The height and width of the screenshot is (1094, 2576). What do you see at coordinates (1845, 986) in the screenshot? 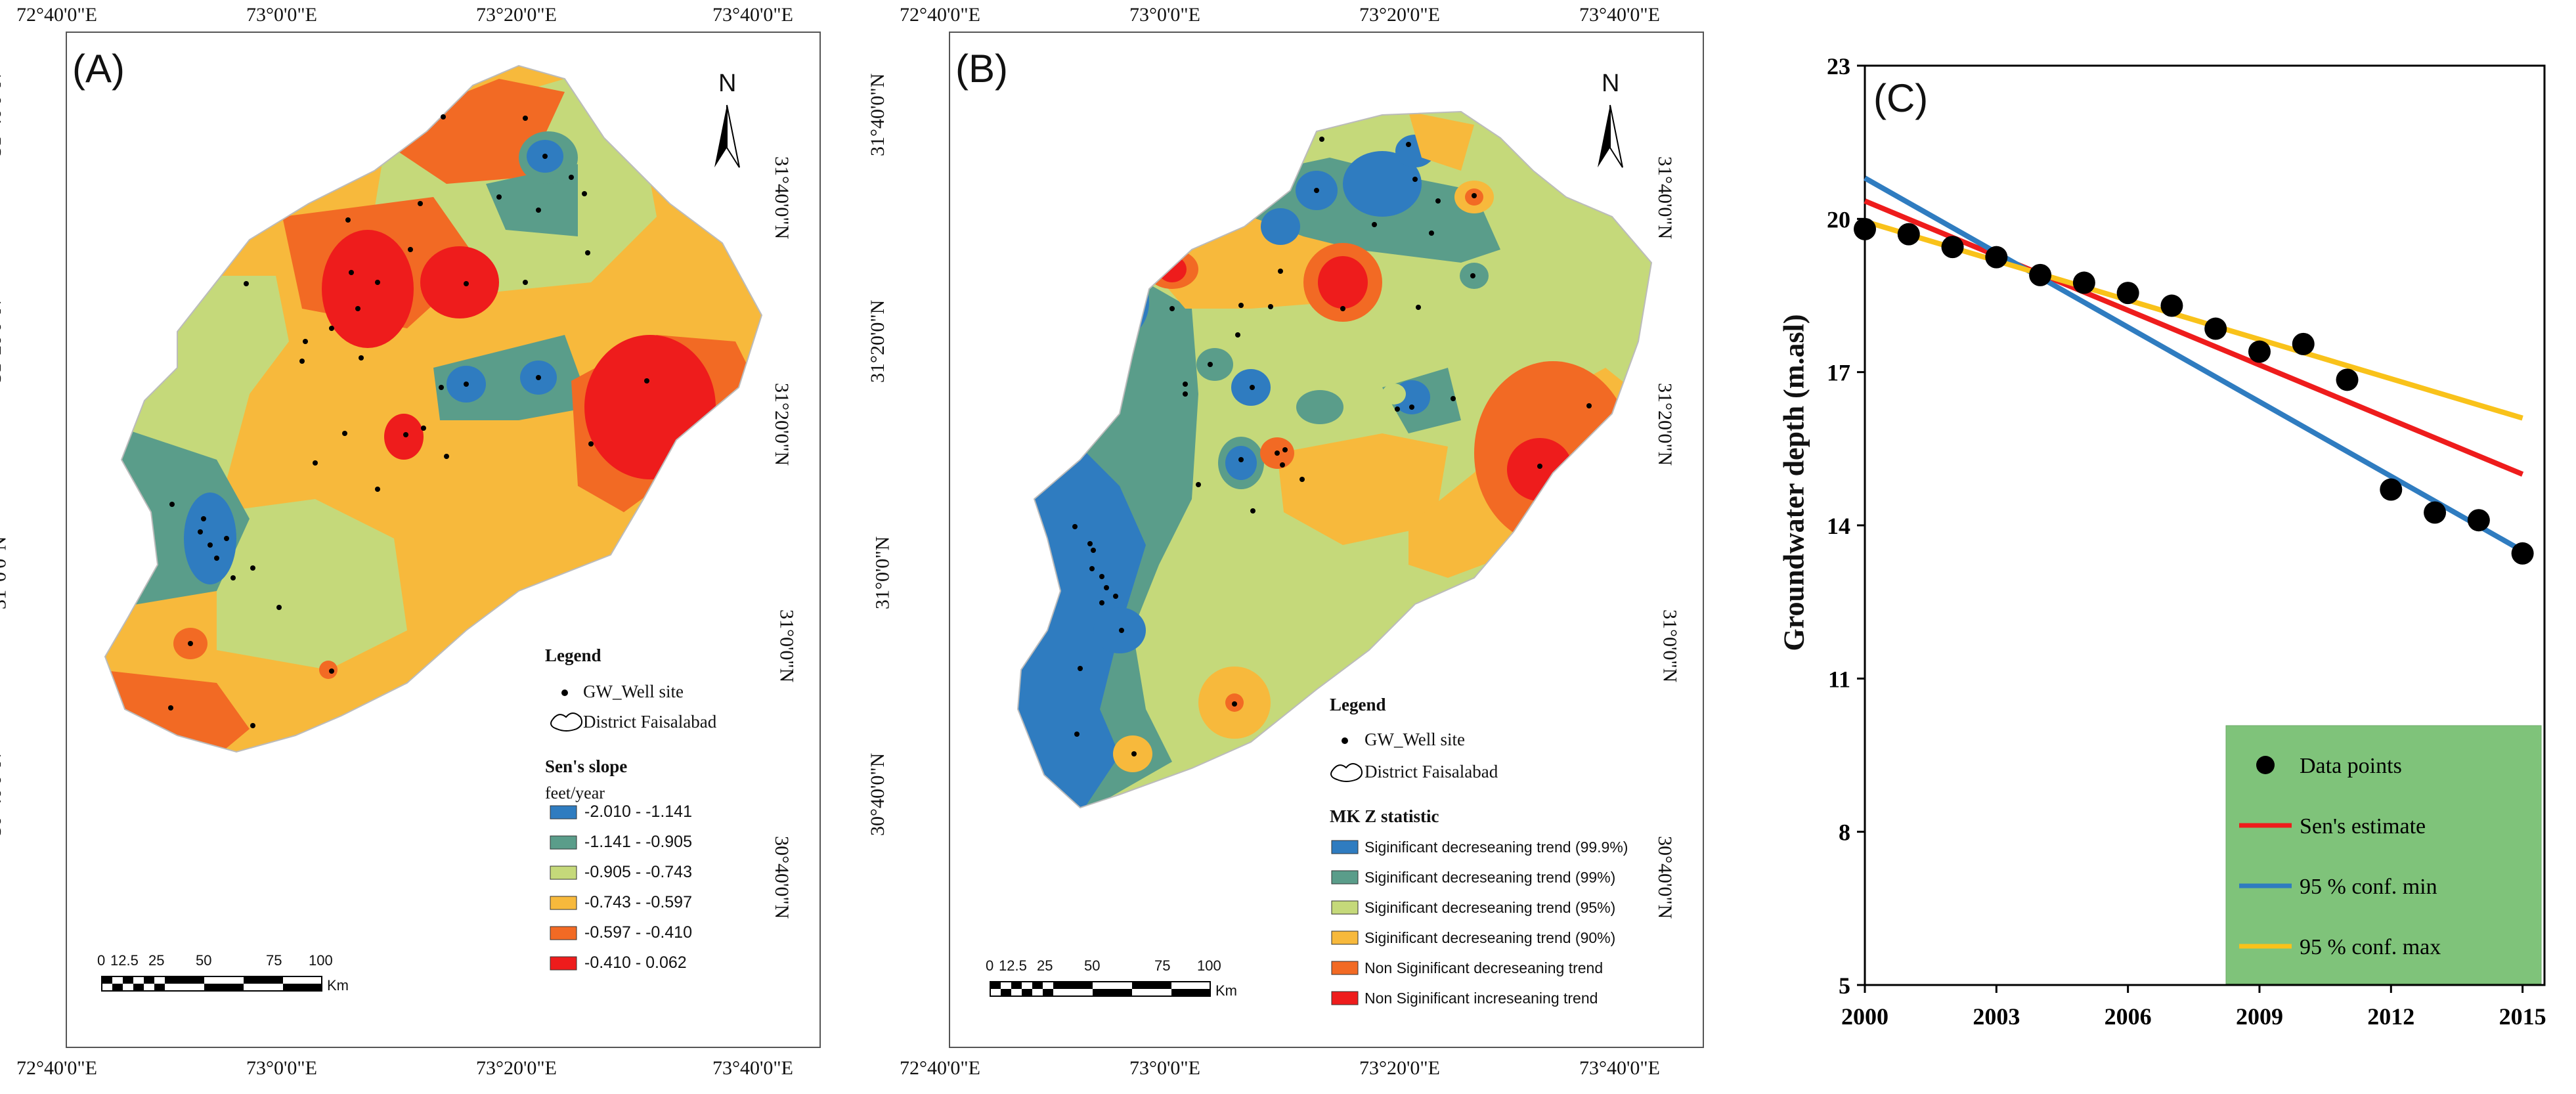
I see `y-tick-label: 5` at bounding box center [1845, 986].